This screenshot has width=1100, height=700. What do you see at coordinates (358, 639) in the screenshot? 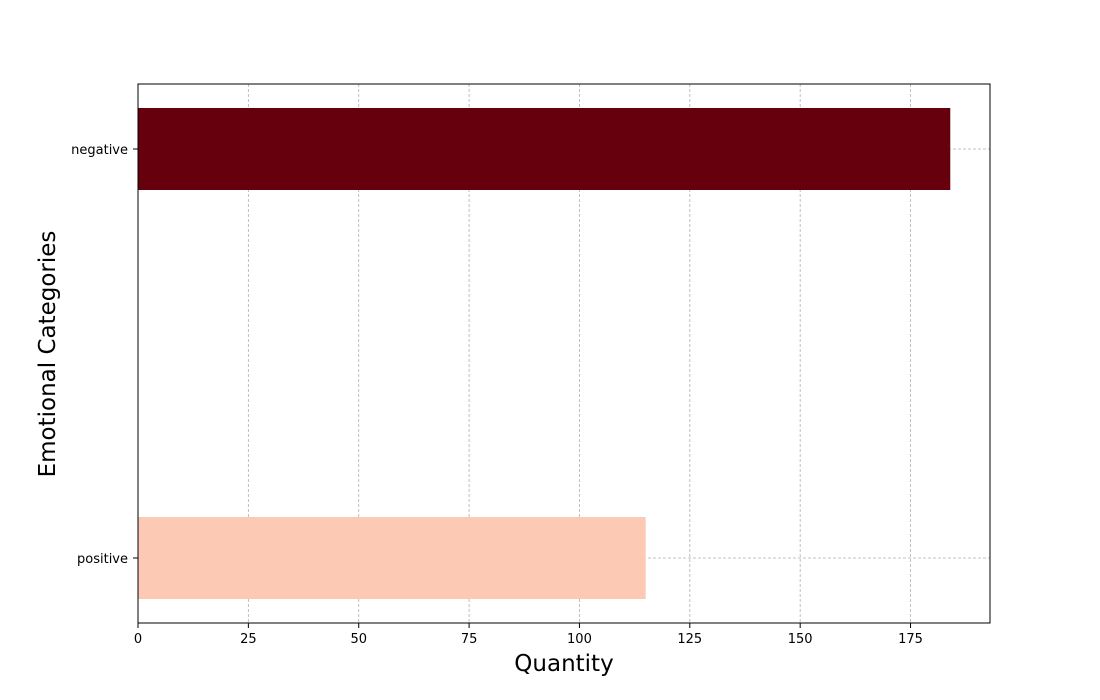
I see `x-tick-label: 50` at bounding box center [358, 639].